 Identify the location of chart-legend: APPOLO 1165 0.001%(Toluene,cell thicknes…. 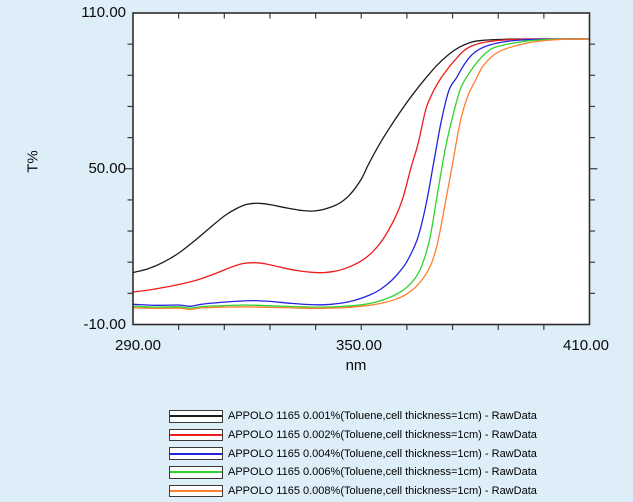
(353, 456).